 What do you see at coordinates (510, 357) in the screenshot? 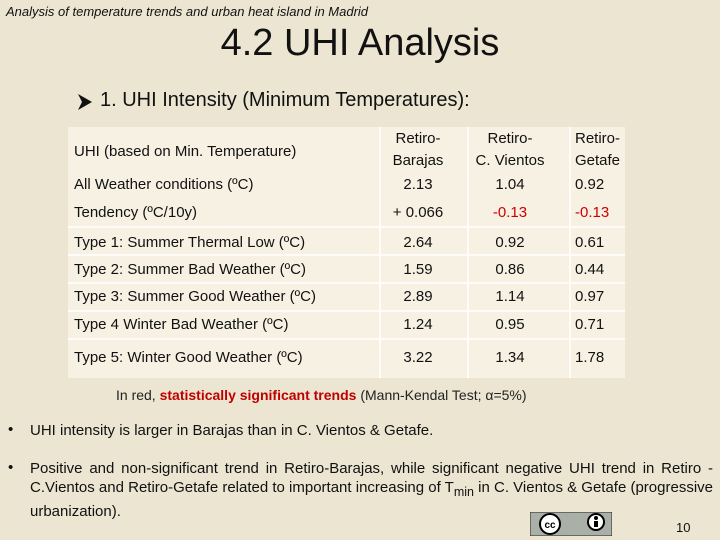
I see `cell-value: 1.34` at bounding box center [510, 357].